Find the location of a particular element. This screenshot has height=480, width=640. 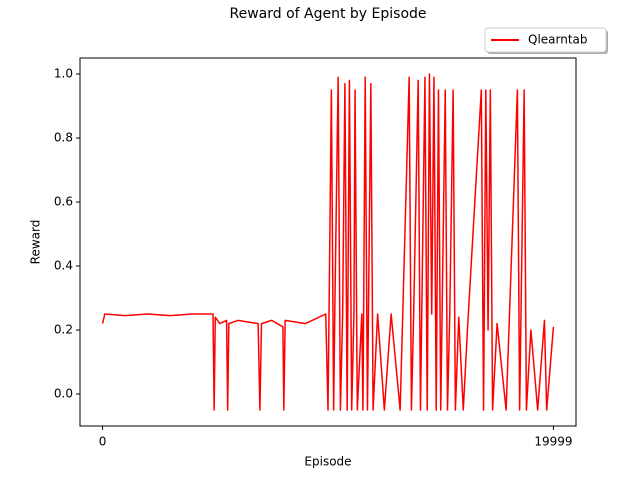

chart-title: Reward of Agent by Episode is located at coordinates (327, 14).